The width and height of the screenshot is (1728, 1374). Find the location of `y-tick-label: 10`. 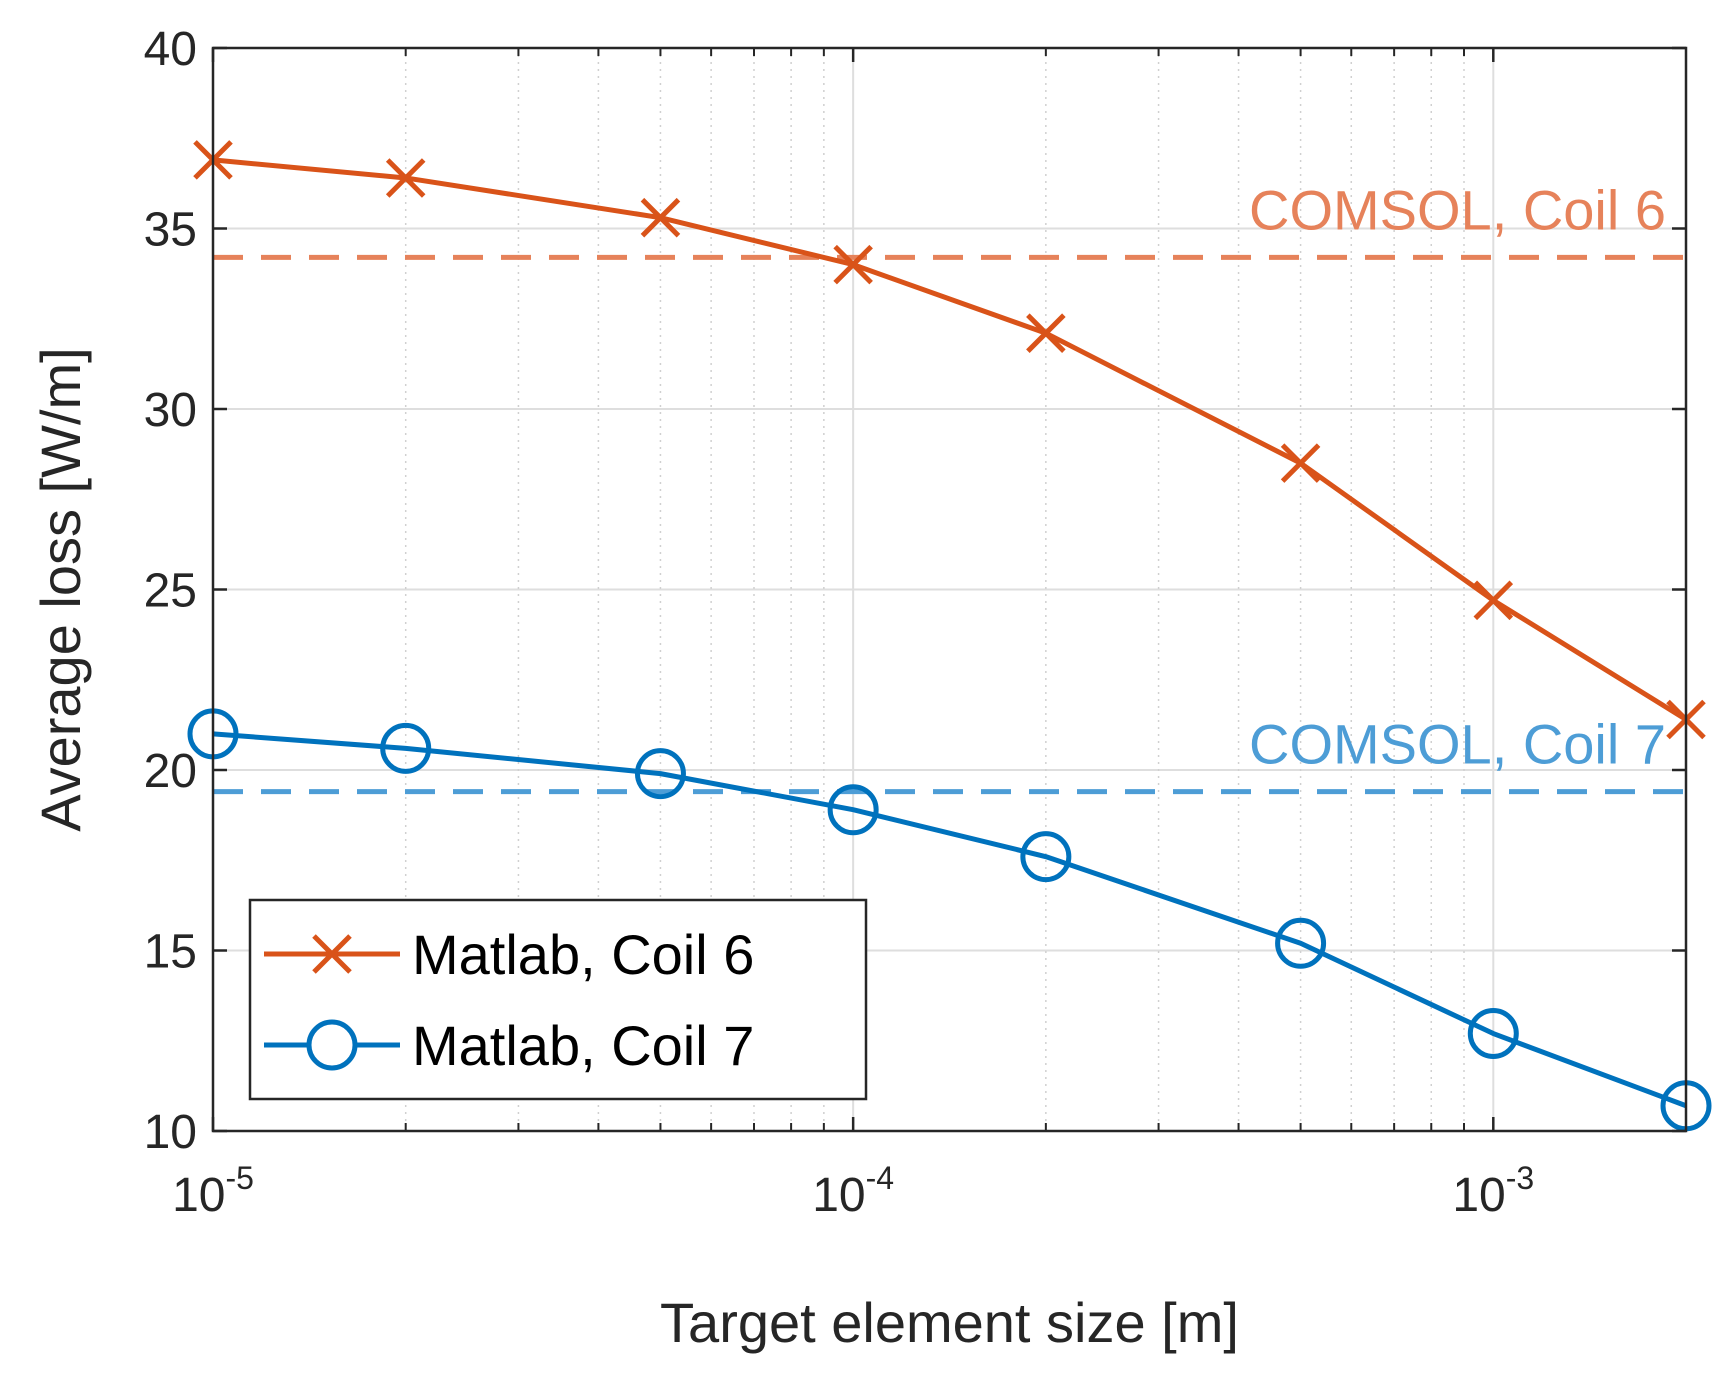

y-tick-label: 10 is located at coordinates (170, 1132).